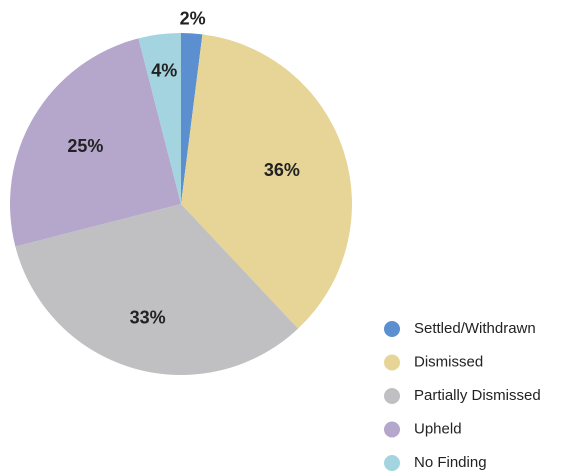 This screenshot has height=473, width=569. Describe the element at coordinates (282, 170) in the screenshot. I see `value-label: 36%` at that location.